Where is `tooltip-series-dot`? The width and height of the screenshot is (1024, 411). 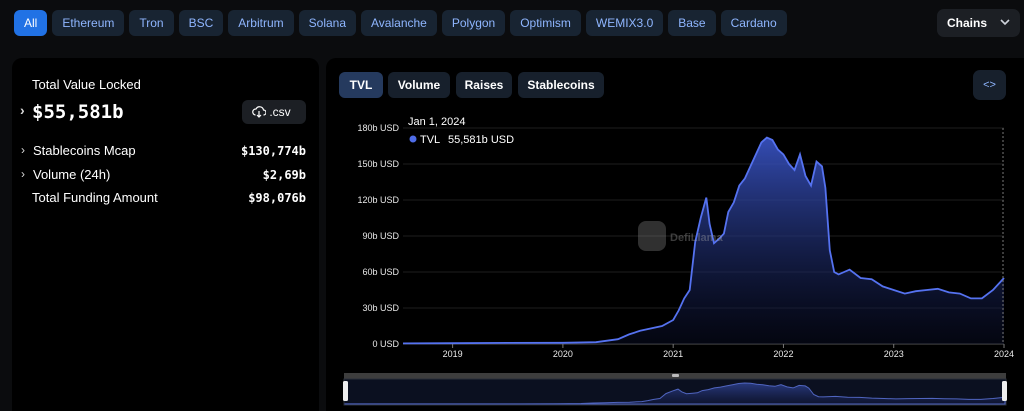 tooltip-series-dot is located at coordinates (413, 139).